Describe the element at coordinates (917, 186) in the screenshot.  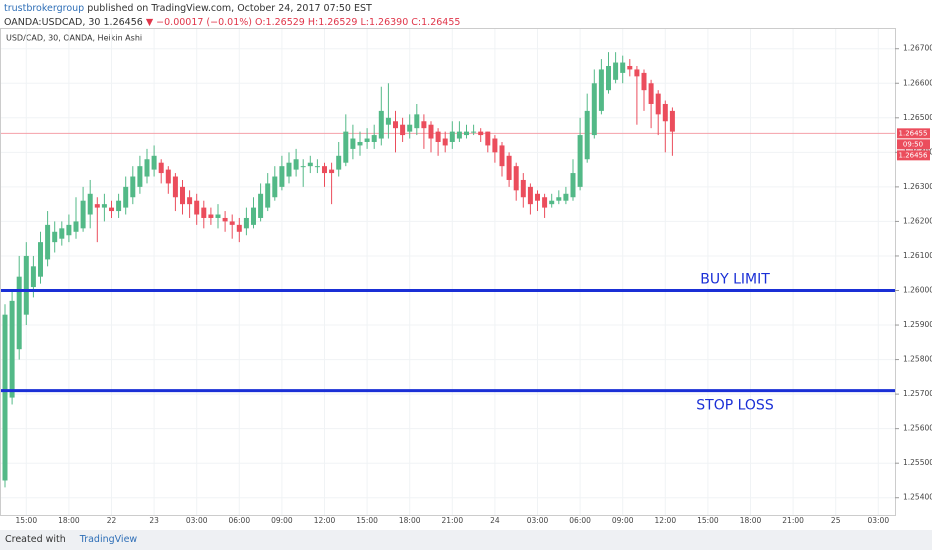
I see `y-tick-label: 1.26300` at that location.